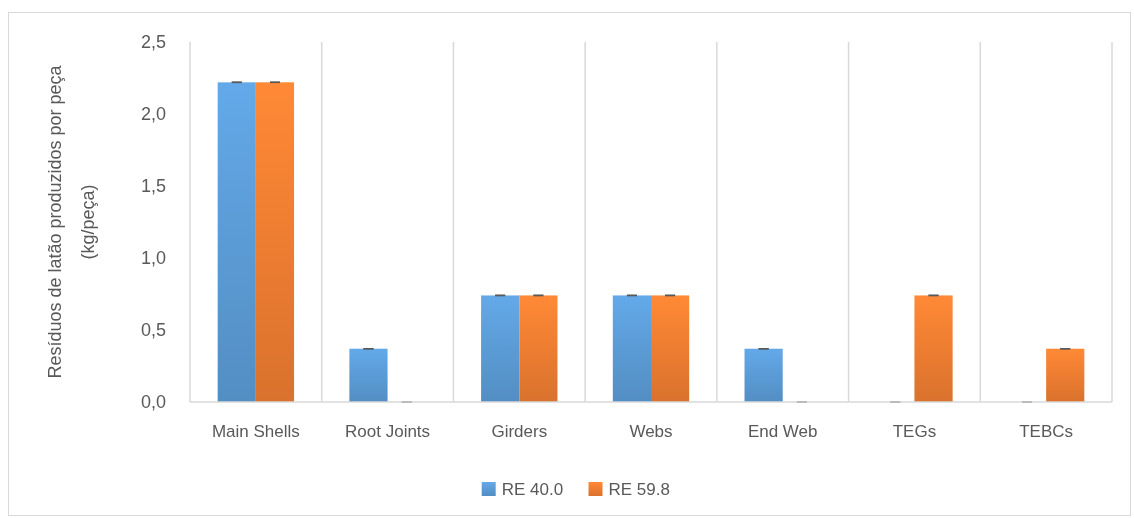  Describe the element at coordinates (153, 258) in the screenshot. I see `y-tick-label: 1,0` at that location.